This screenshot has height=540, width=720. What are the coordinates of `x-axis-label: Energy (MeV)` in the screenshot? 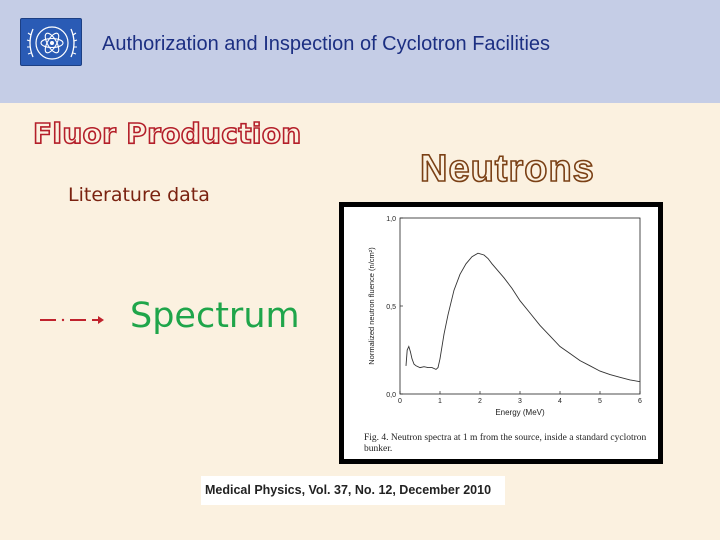 It's located at (520, 412).